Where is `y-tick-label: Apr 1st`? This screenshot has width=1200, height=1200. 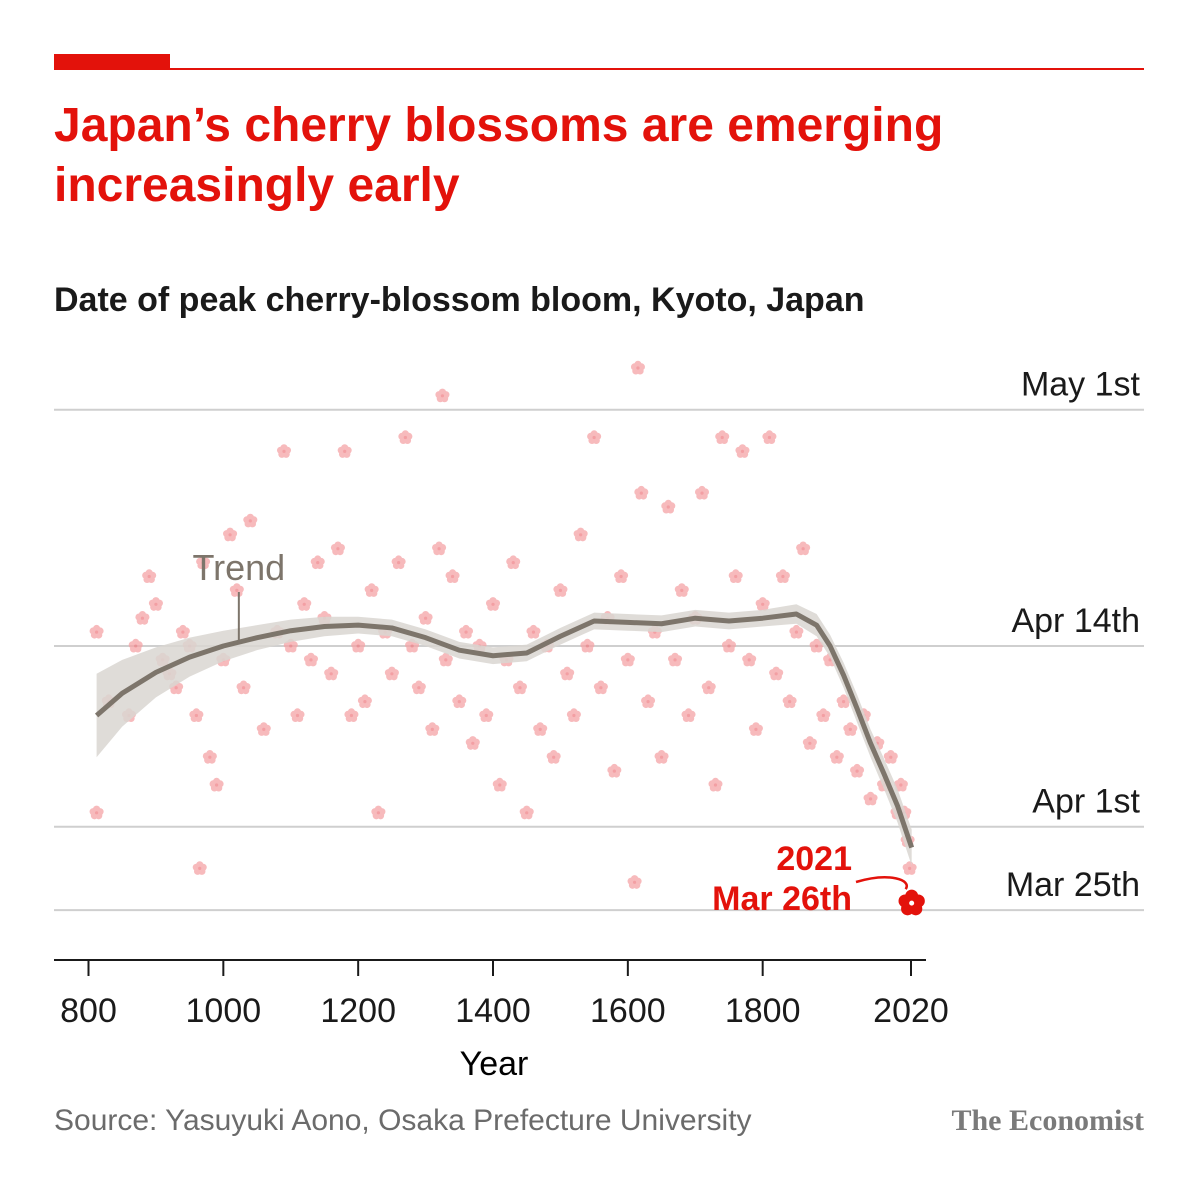
y-tick-label: Apr 1st is located at coordinates (1086, 802).